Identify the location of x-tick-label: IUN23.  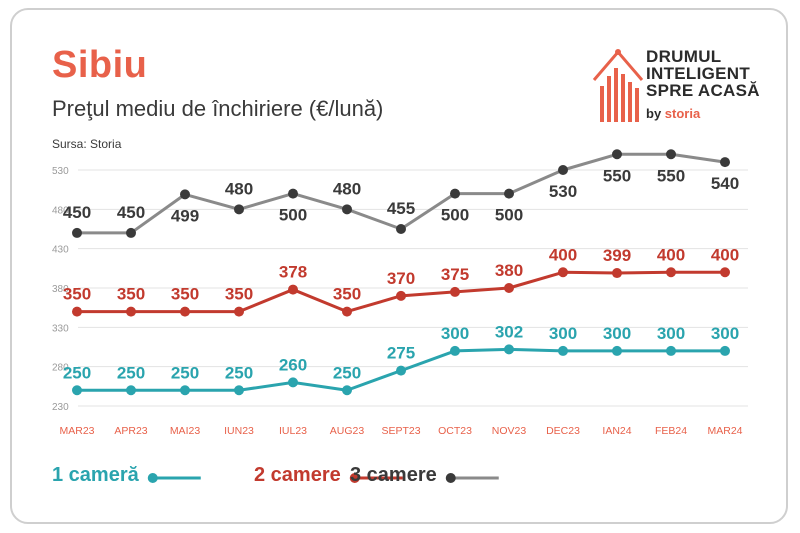
(239, 431).